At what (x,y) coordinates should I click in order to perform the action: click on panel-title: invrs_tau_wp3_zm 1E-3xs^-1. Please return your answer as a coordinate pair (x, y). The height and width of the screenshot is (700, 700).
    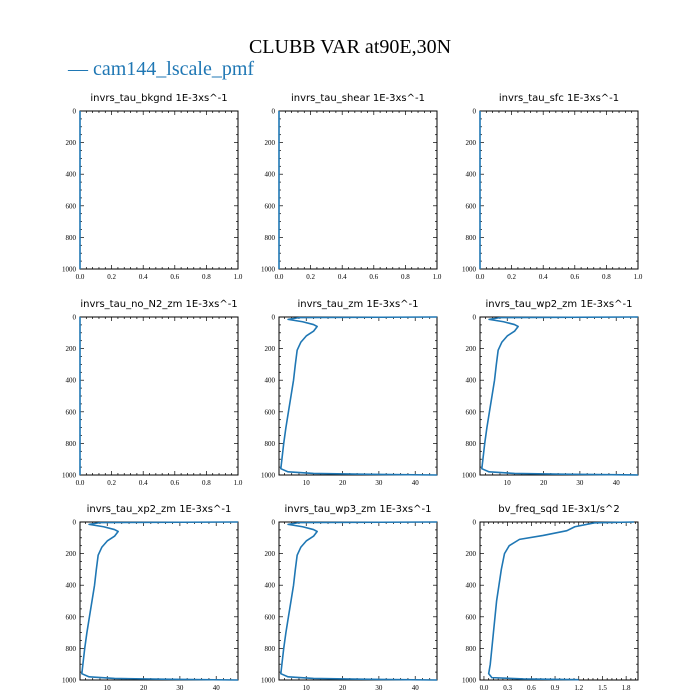
    Looking at the image, I should click on (358, 509).